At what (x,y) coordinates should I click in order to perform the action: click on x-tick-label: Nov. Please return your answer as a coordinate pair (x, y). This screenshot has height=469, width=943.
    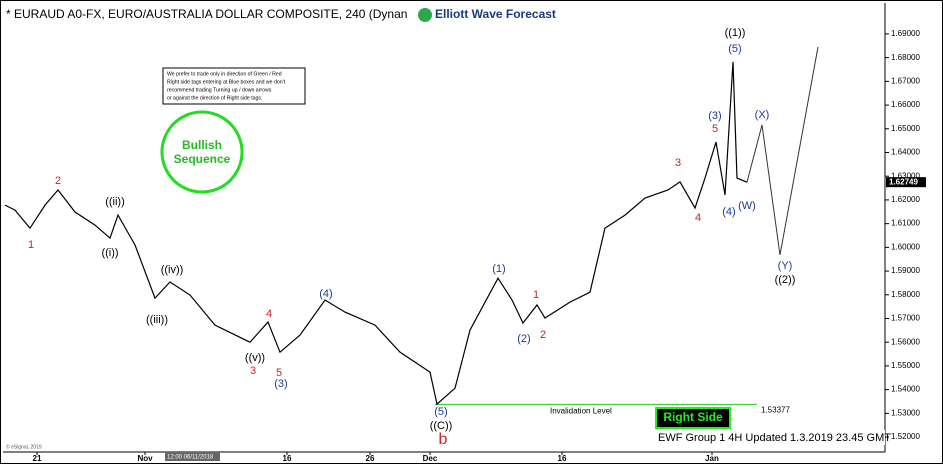
    Looking at the image, I should click on (145, 458).